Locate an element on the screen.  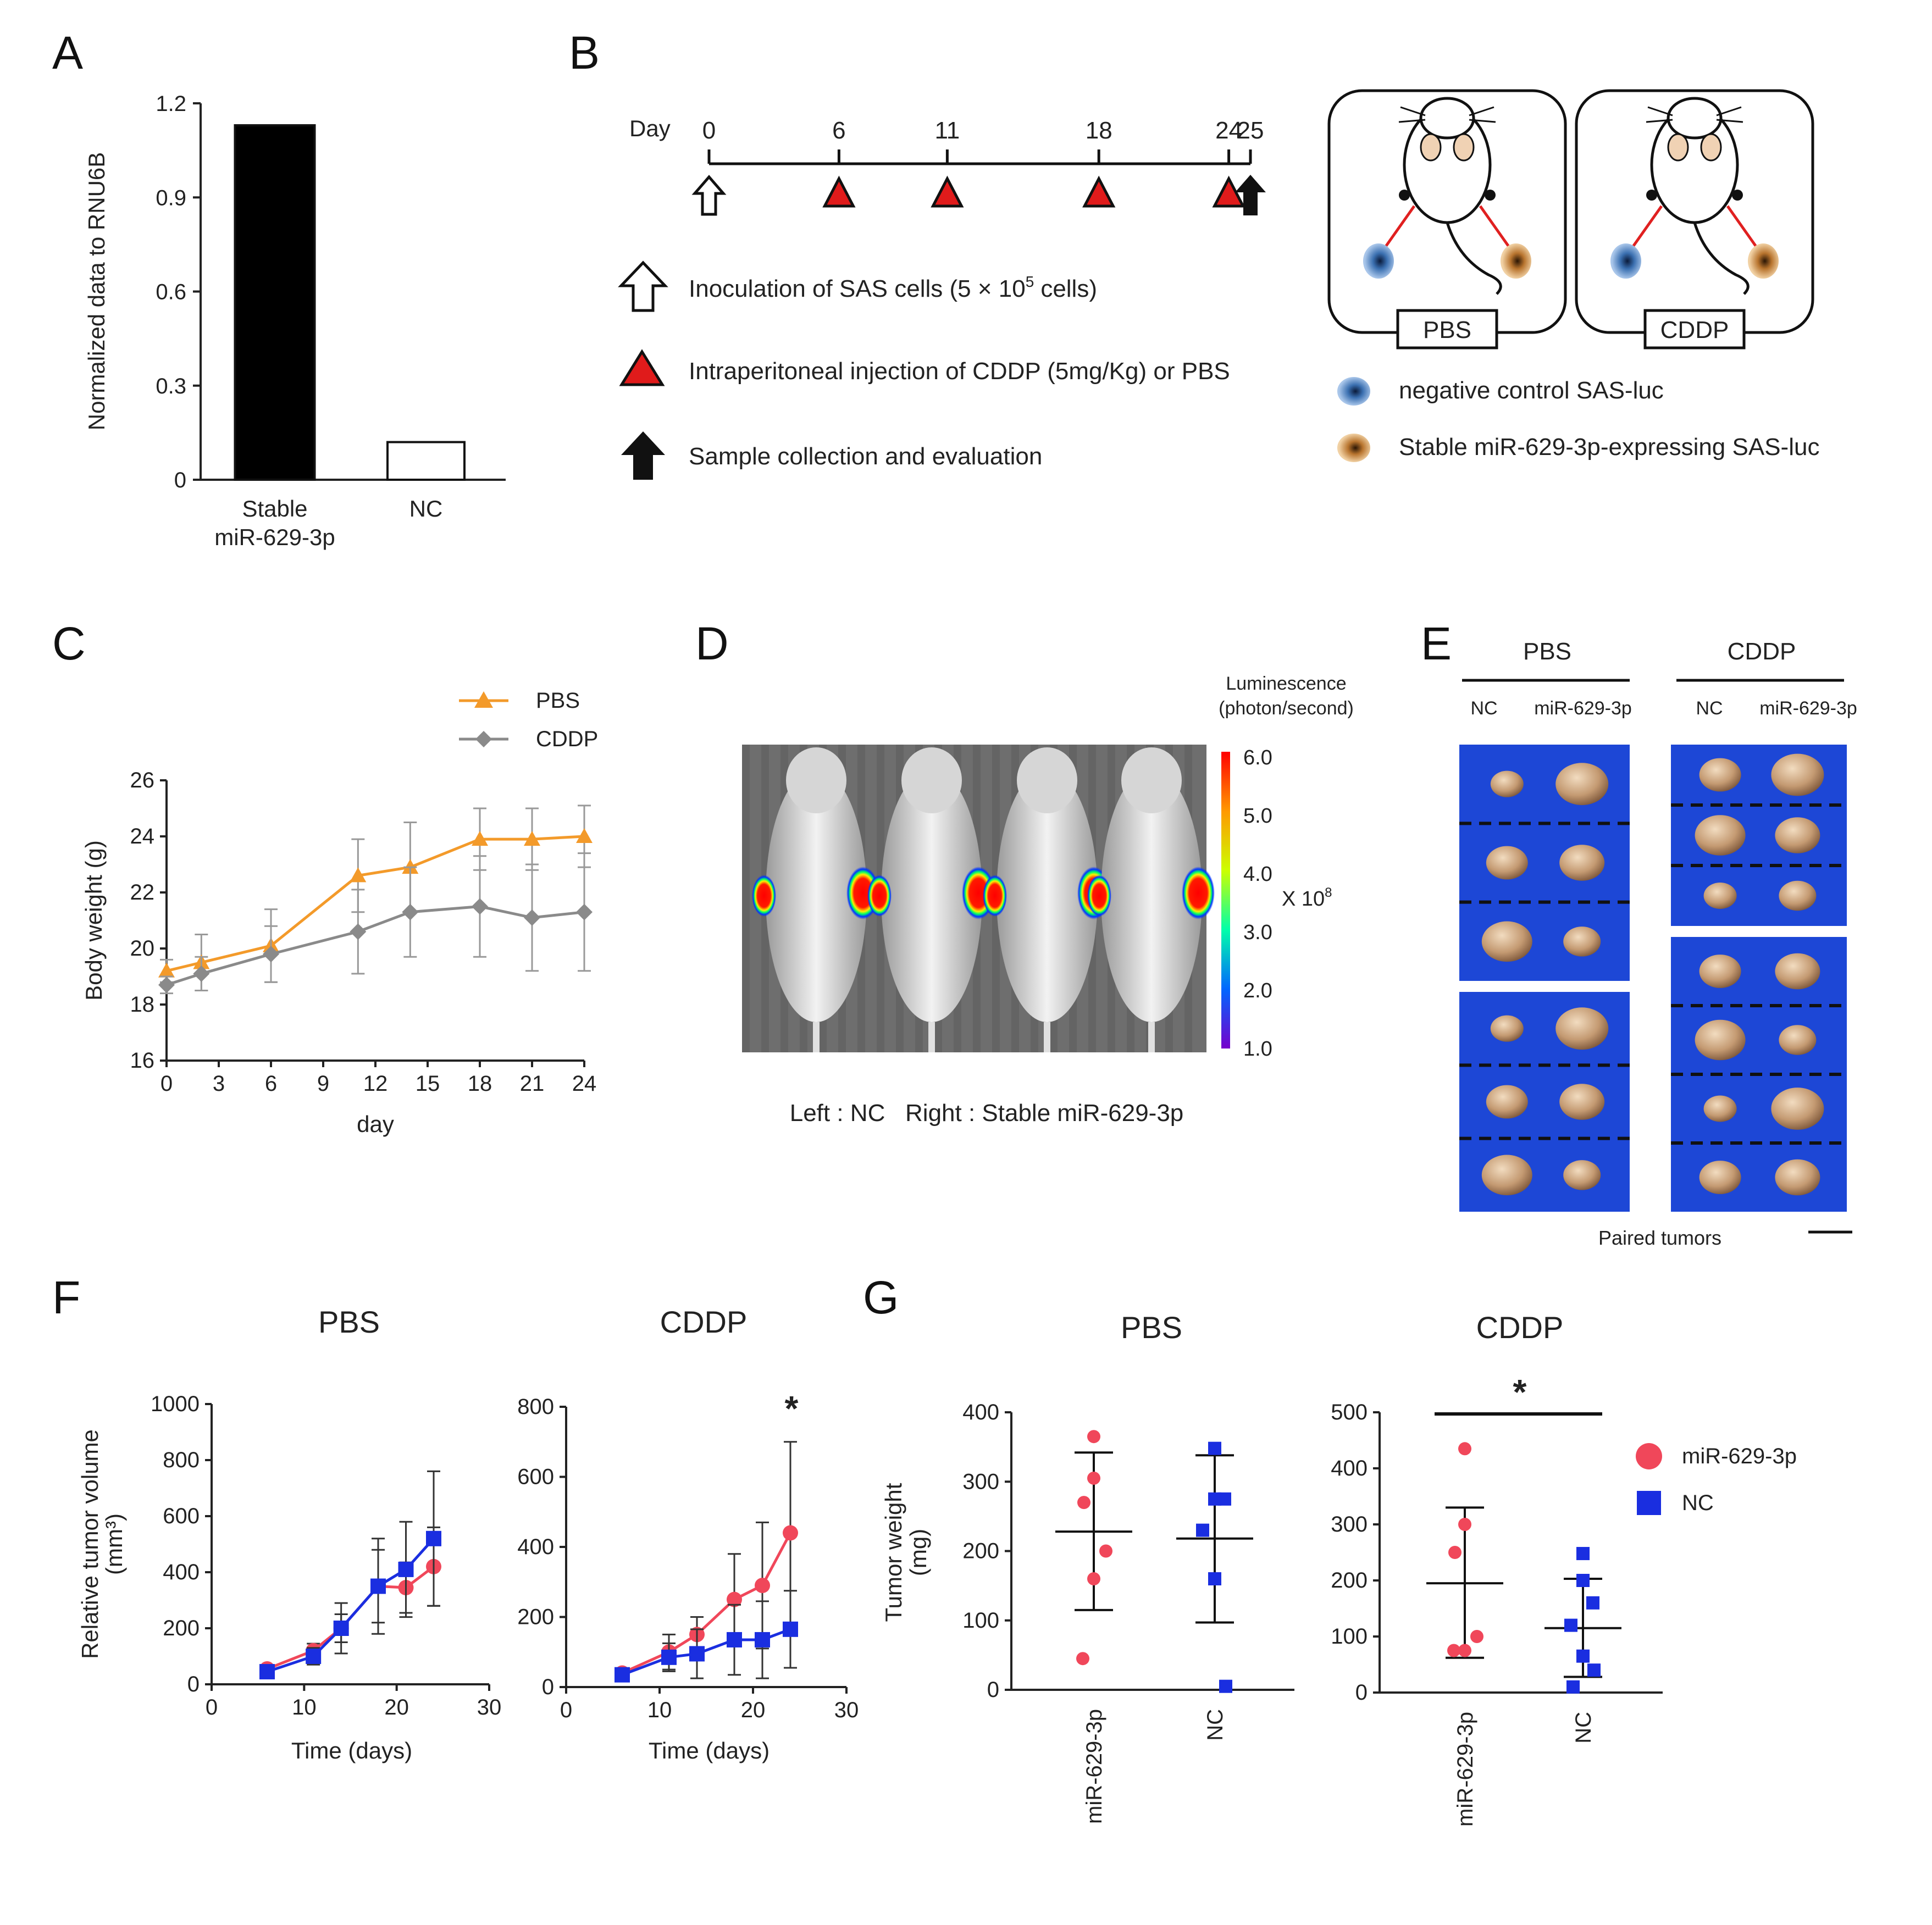
chart-f-cddp-xtick-label: 0 is located at coordinates (566, 1710).